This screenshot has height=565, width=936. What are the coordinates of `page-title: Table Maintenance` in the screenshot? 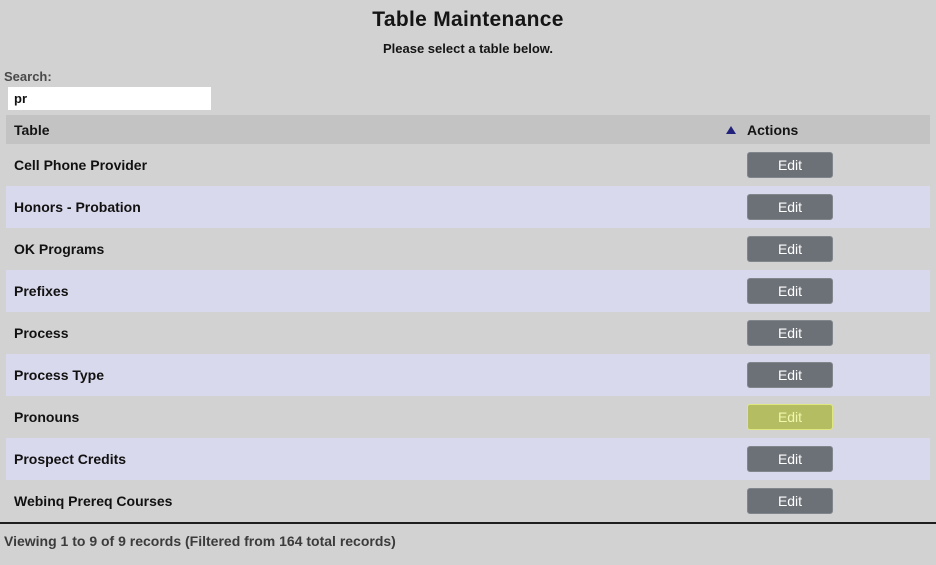 It's located at (468, 19).